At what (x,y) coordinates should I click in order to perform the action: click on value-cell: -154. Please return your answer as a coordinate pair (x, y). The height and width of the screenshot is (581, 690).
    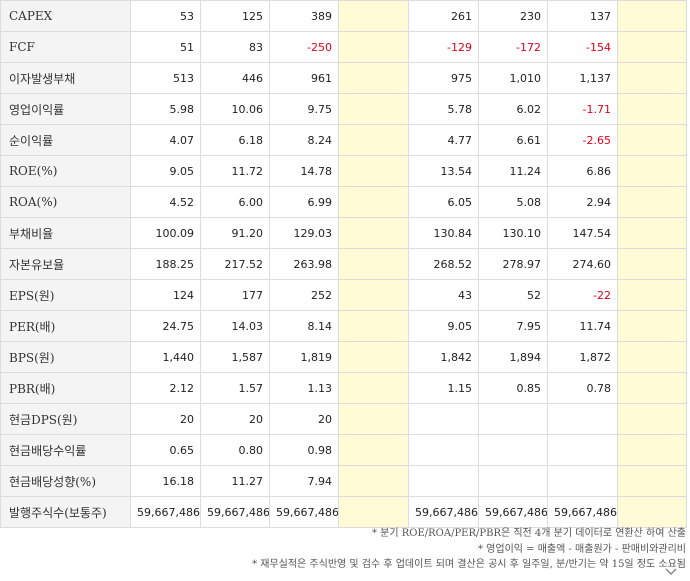
    Looking at the image, I should click on (582, 47).